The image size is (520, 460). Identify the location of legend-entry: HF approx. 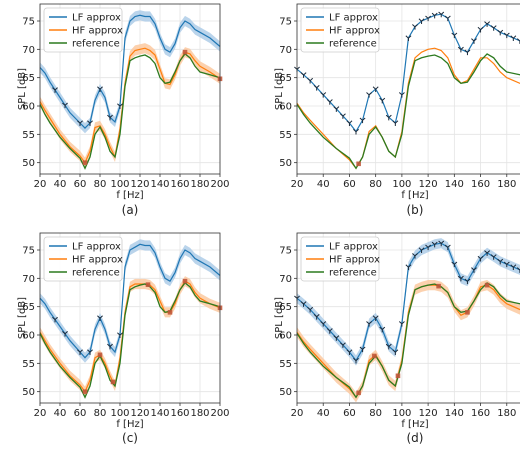
(97, 31).